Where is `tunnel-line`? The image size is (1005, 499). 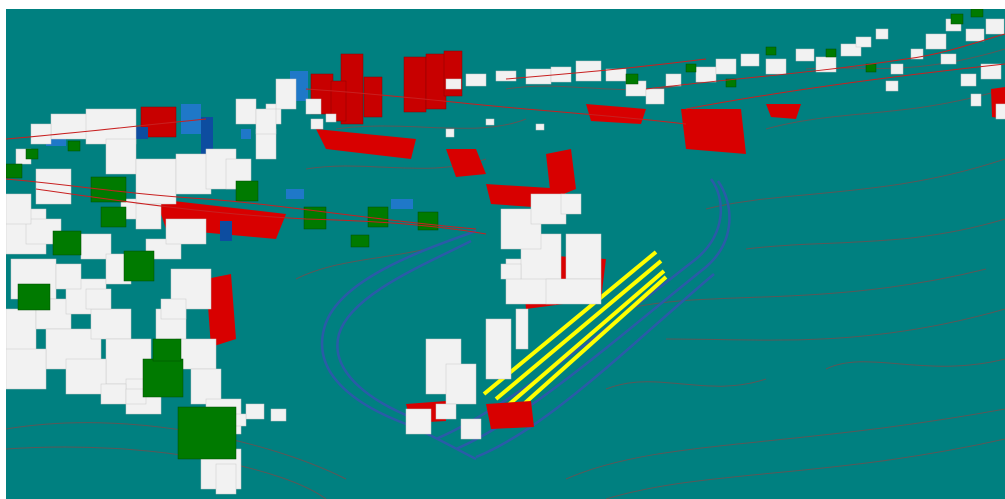
tunnel-line is located at coordinates (595, 366).